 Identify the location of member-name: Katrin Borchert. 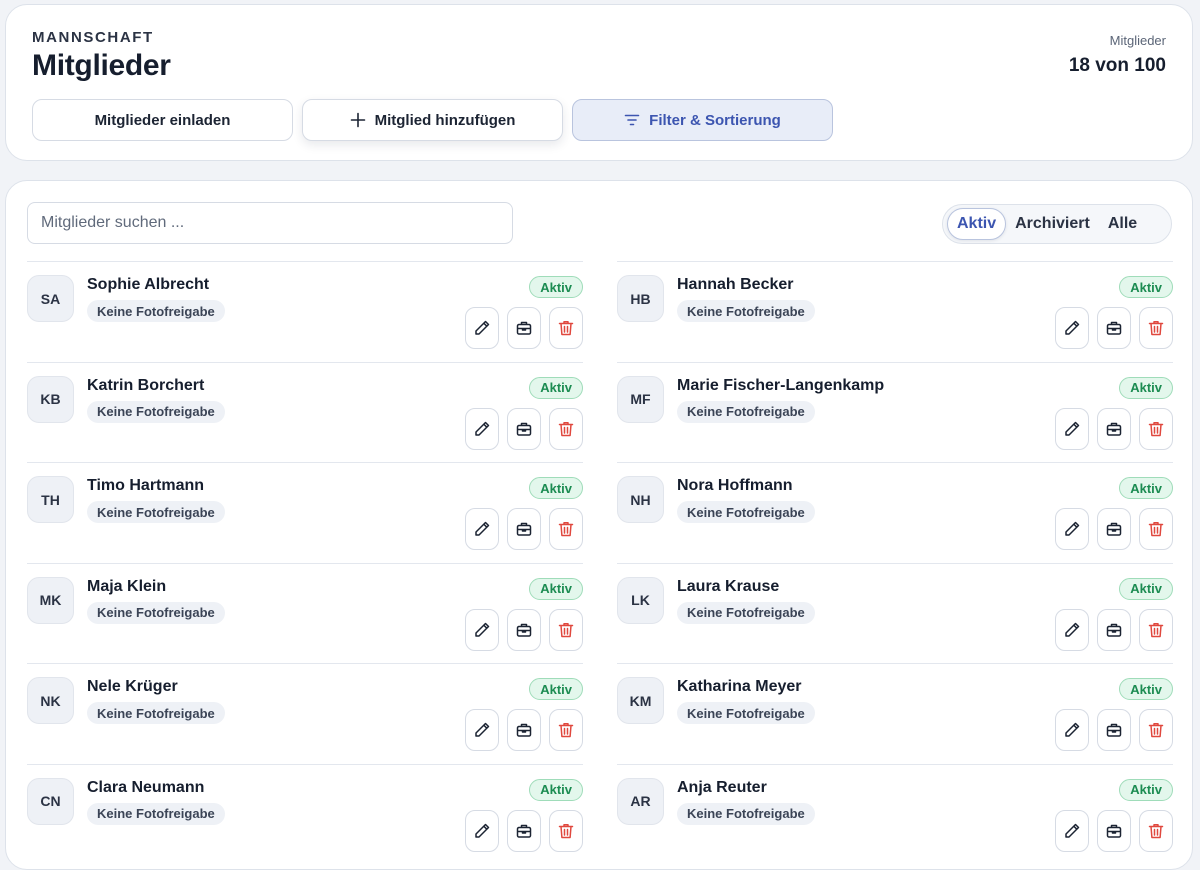
(146, 385).